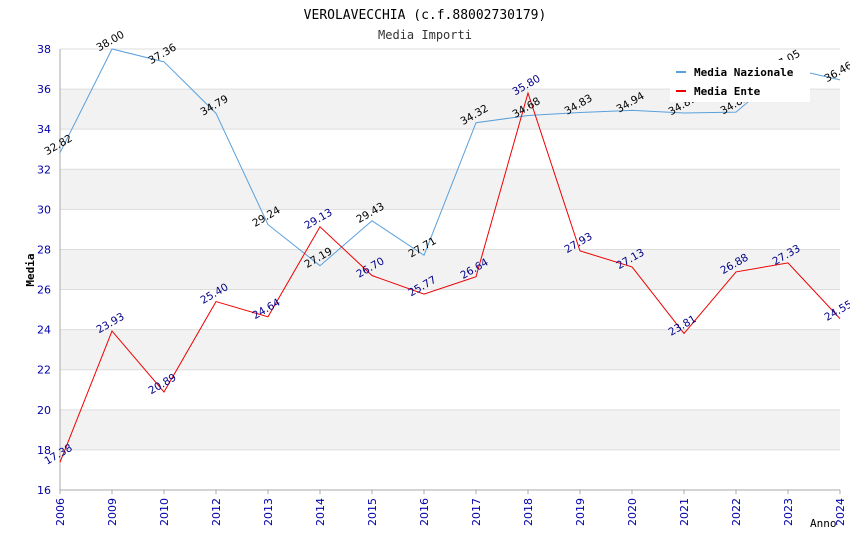 The width and height of the screenshot is (850, 550). What do you see at coordinates (528, 512) in the screenshot?
I see `x-tick-label: 2018` at bounding box center [528, 512].